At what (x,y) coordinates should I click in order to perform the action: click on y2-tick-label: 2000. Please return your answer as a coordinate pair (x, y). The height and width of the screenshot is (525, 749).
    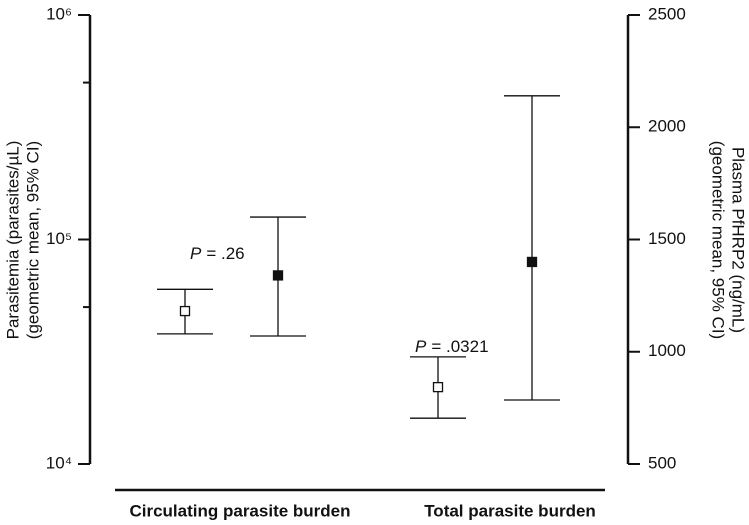
    Looking at the image, I should click on (667, 126).